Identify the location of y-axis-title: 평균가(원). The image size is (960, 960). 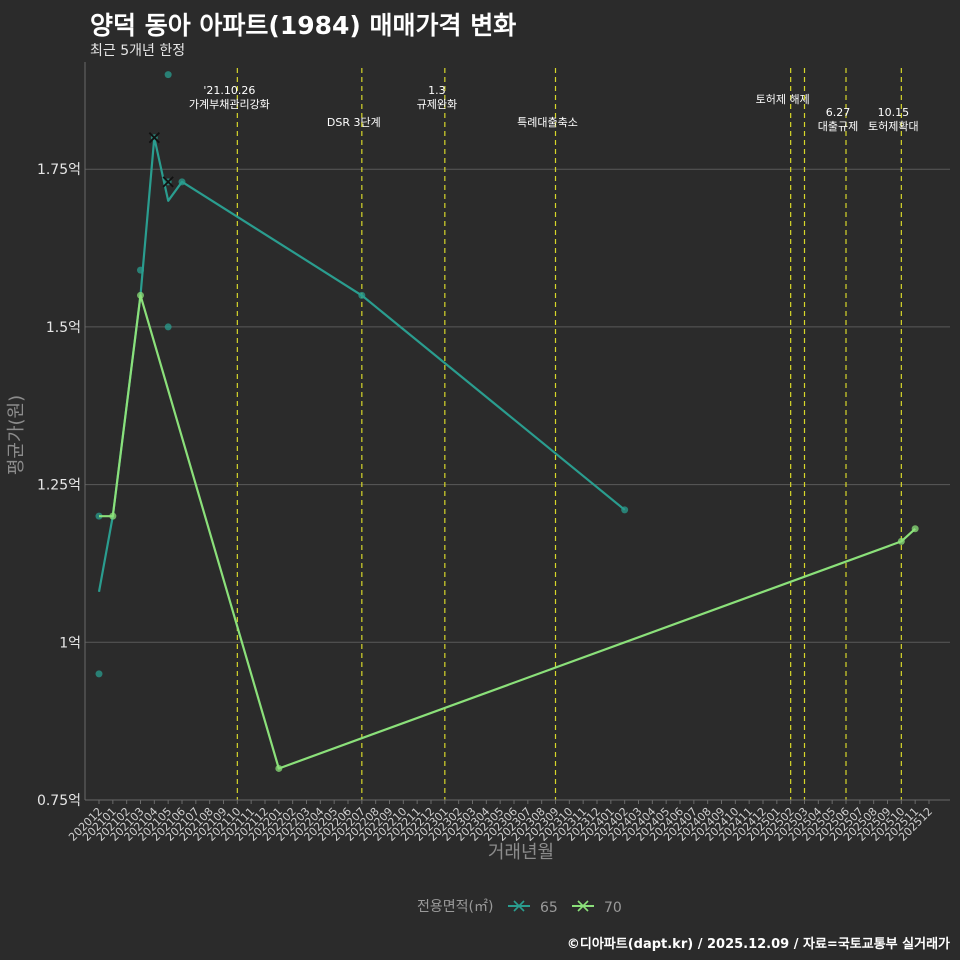
(16, 435).